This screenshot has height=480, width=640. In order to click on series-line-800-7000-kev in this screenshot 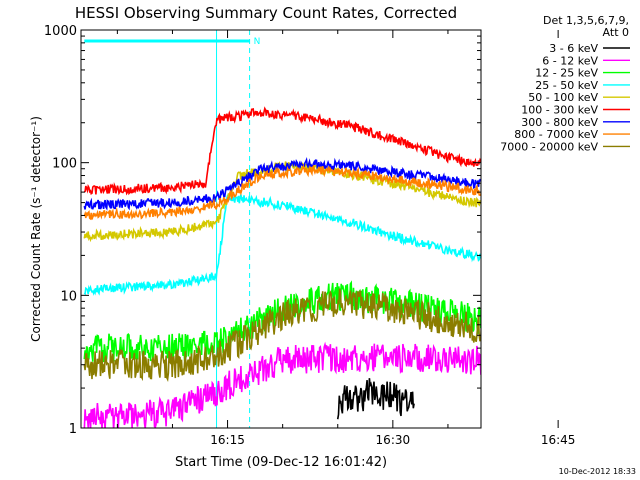, I will do `click(282, 192)`.